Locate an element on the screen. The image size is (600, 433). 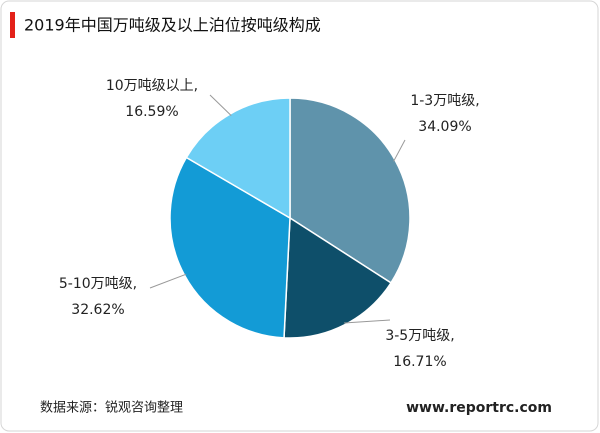
source: 数据来源：锐观咨询整理 is located at coordinates (111, 408).